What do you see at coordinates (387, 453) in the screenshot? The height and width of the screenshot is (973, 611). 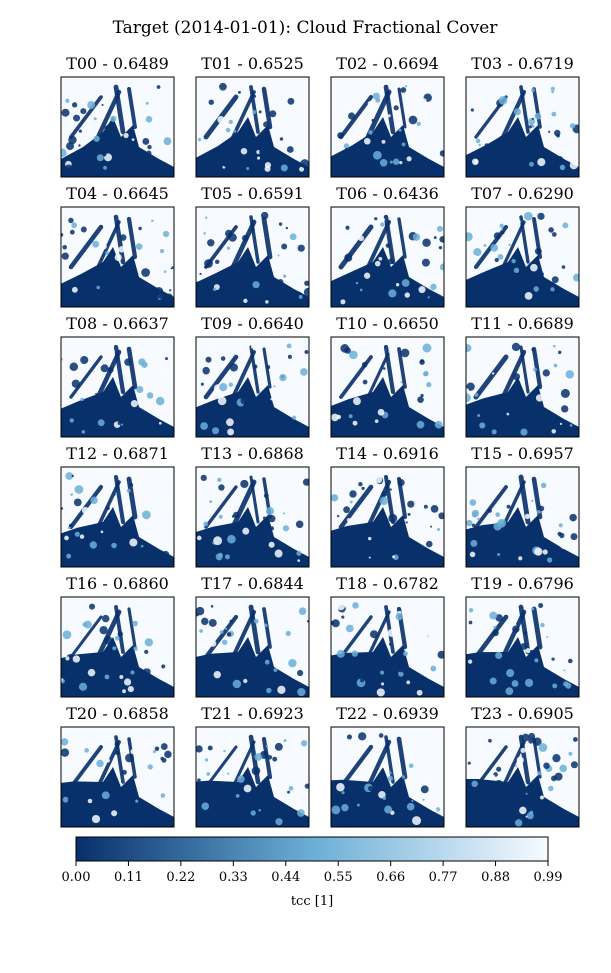 I see `panel-title: T14 - 0.6916` at bounding box center [387, 453].